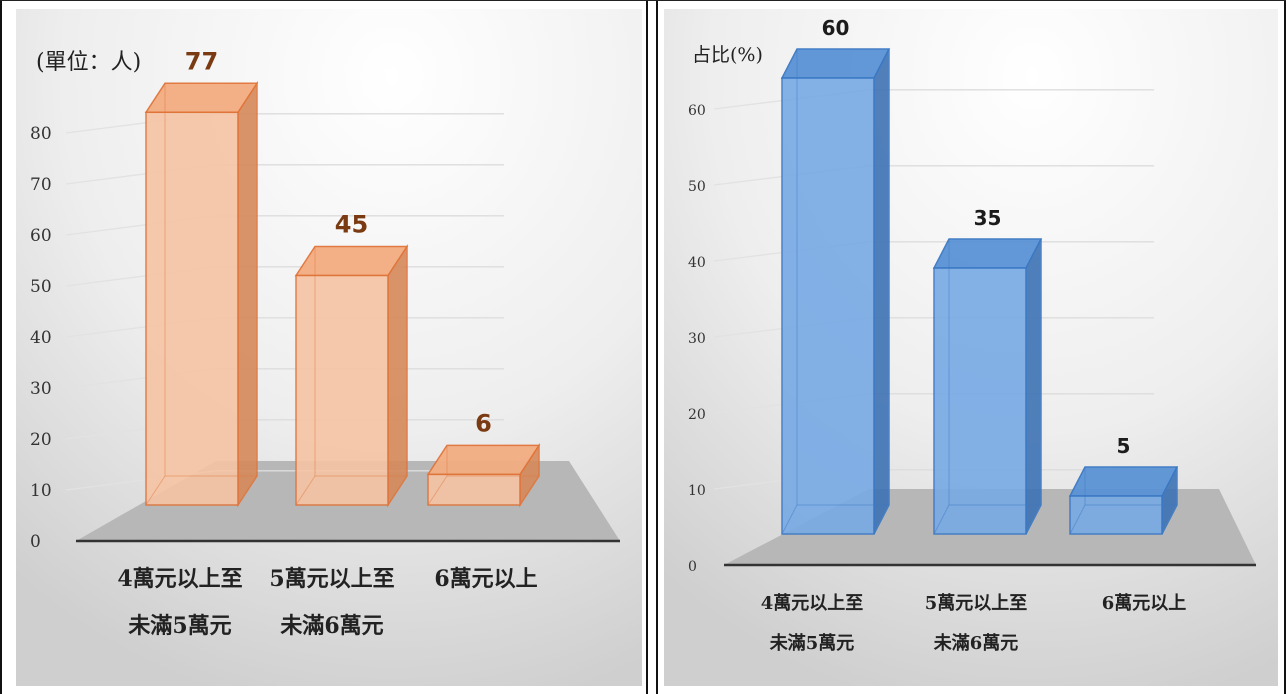 The width and height of the screenshot is (1286, 694). Describe the element at coordinates (201, 61) in the screenshot. I see `data-label-0: 77` at that location.